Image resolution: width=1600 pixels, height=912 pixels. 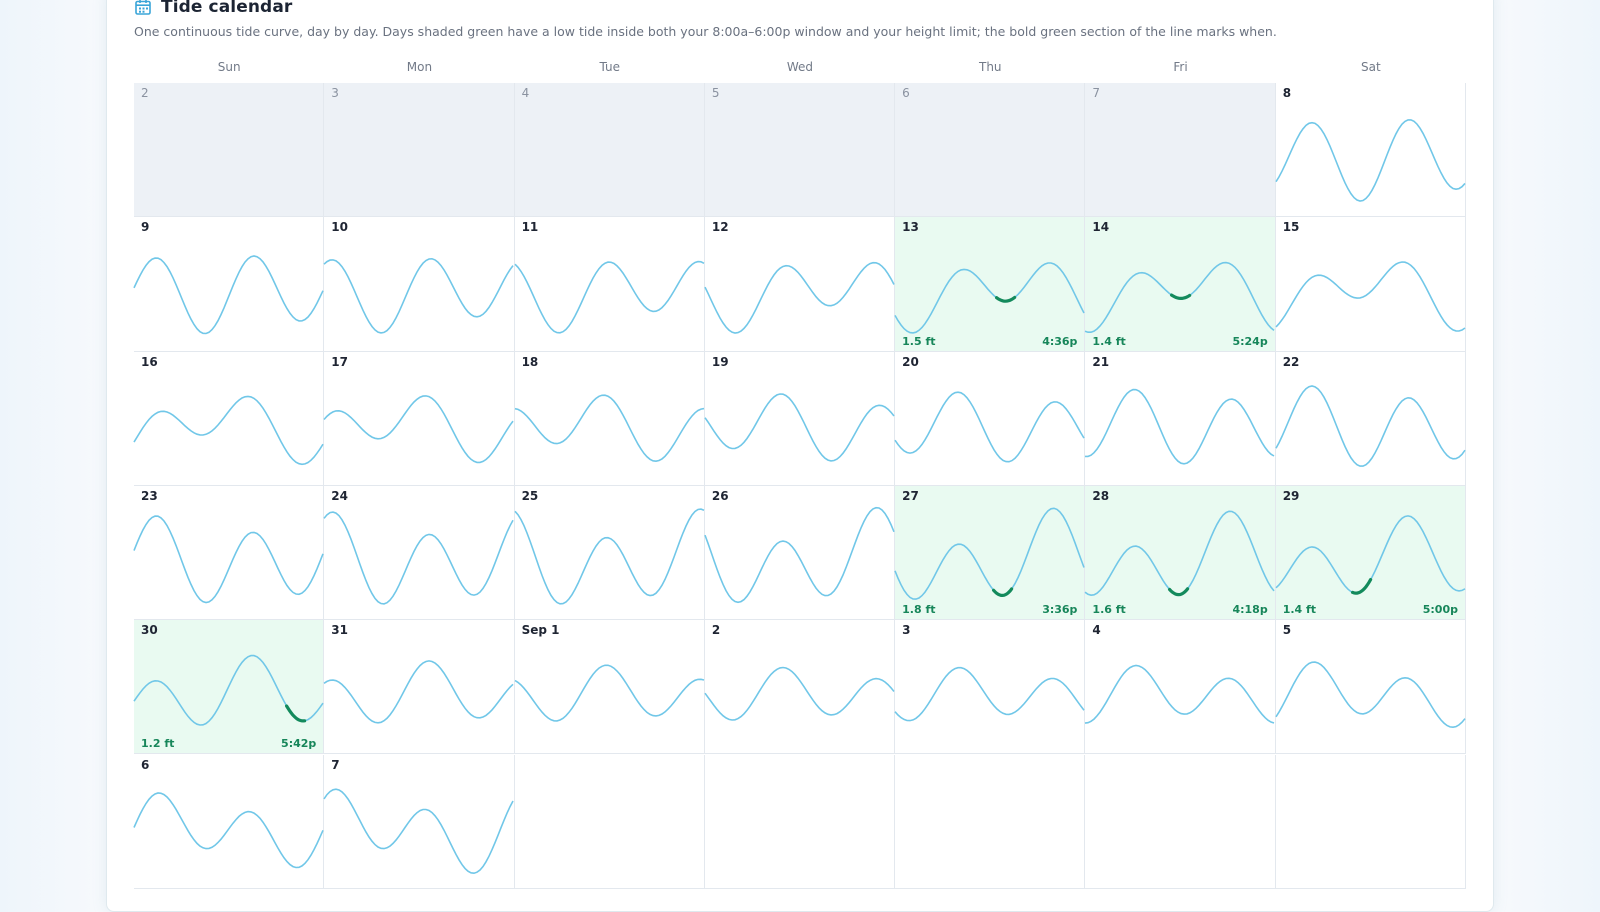 What do you see at coordinates (530, 495) in the screenshot?
I see `day-number: 25` at bounding box center [530, 495].